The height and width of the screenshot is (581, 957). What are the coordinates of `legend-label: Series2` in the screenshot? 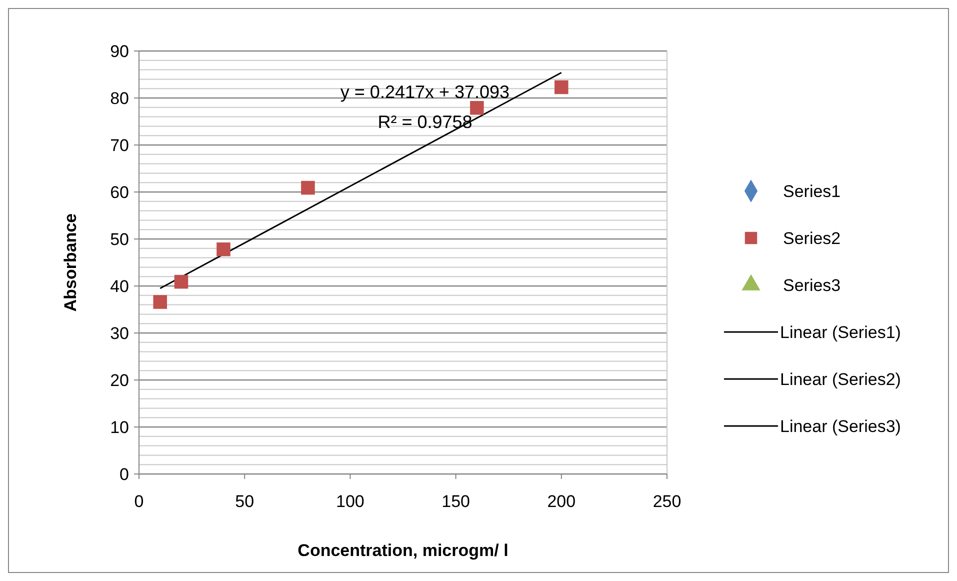 It's located at (812, 238).